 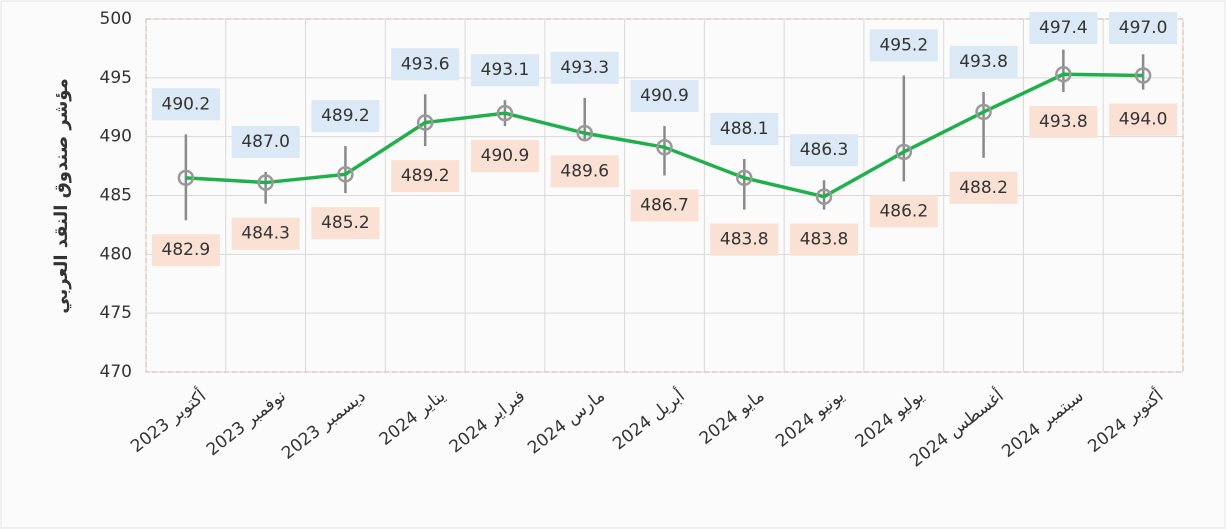 I want to click on y-tick-label: 480, so click(x=116, y=254).